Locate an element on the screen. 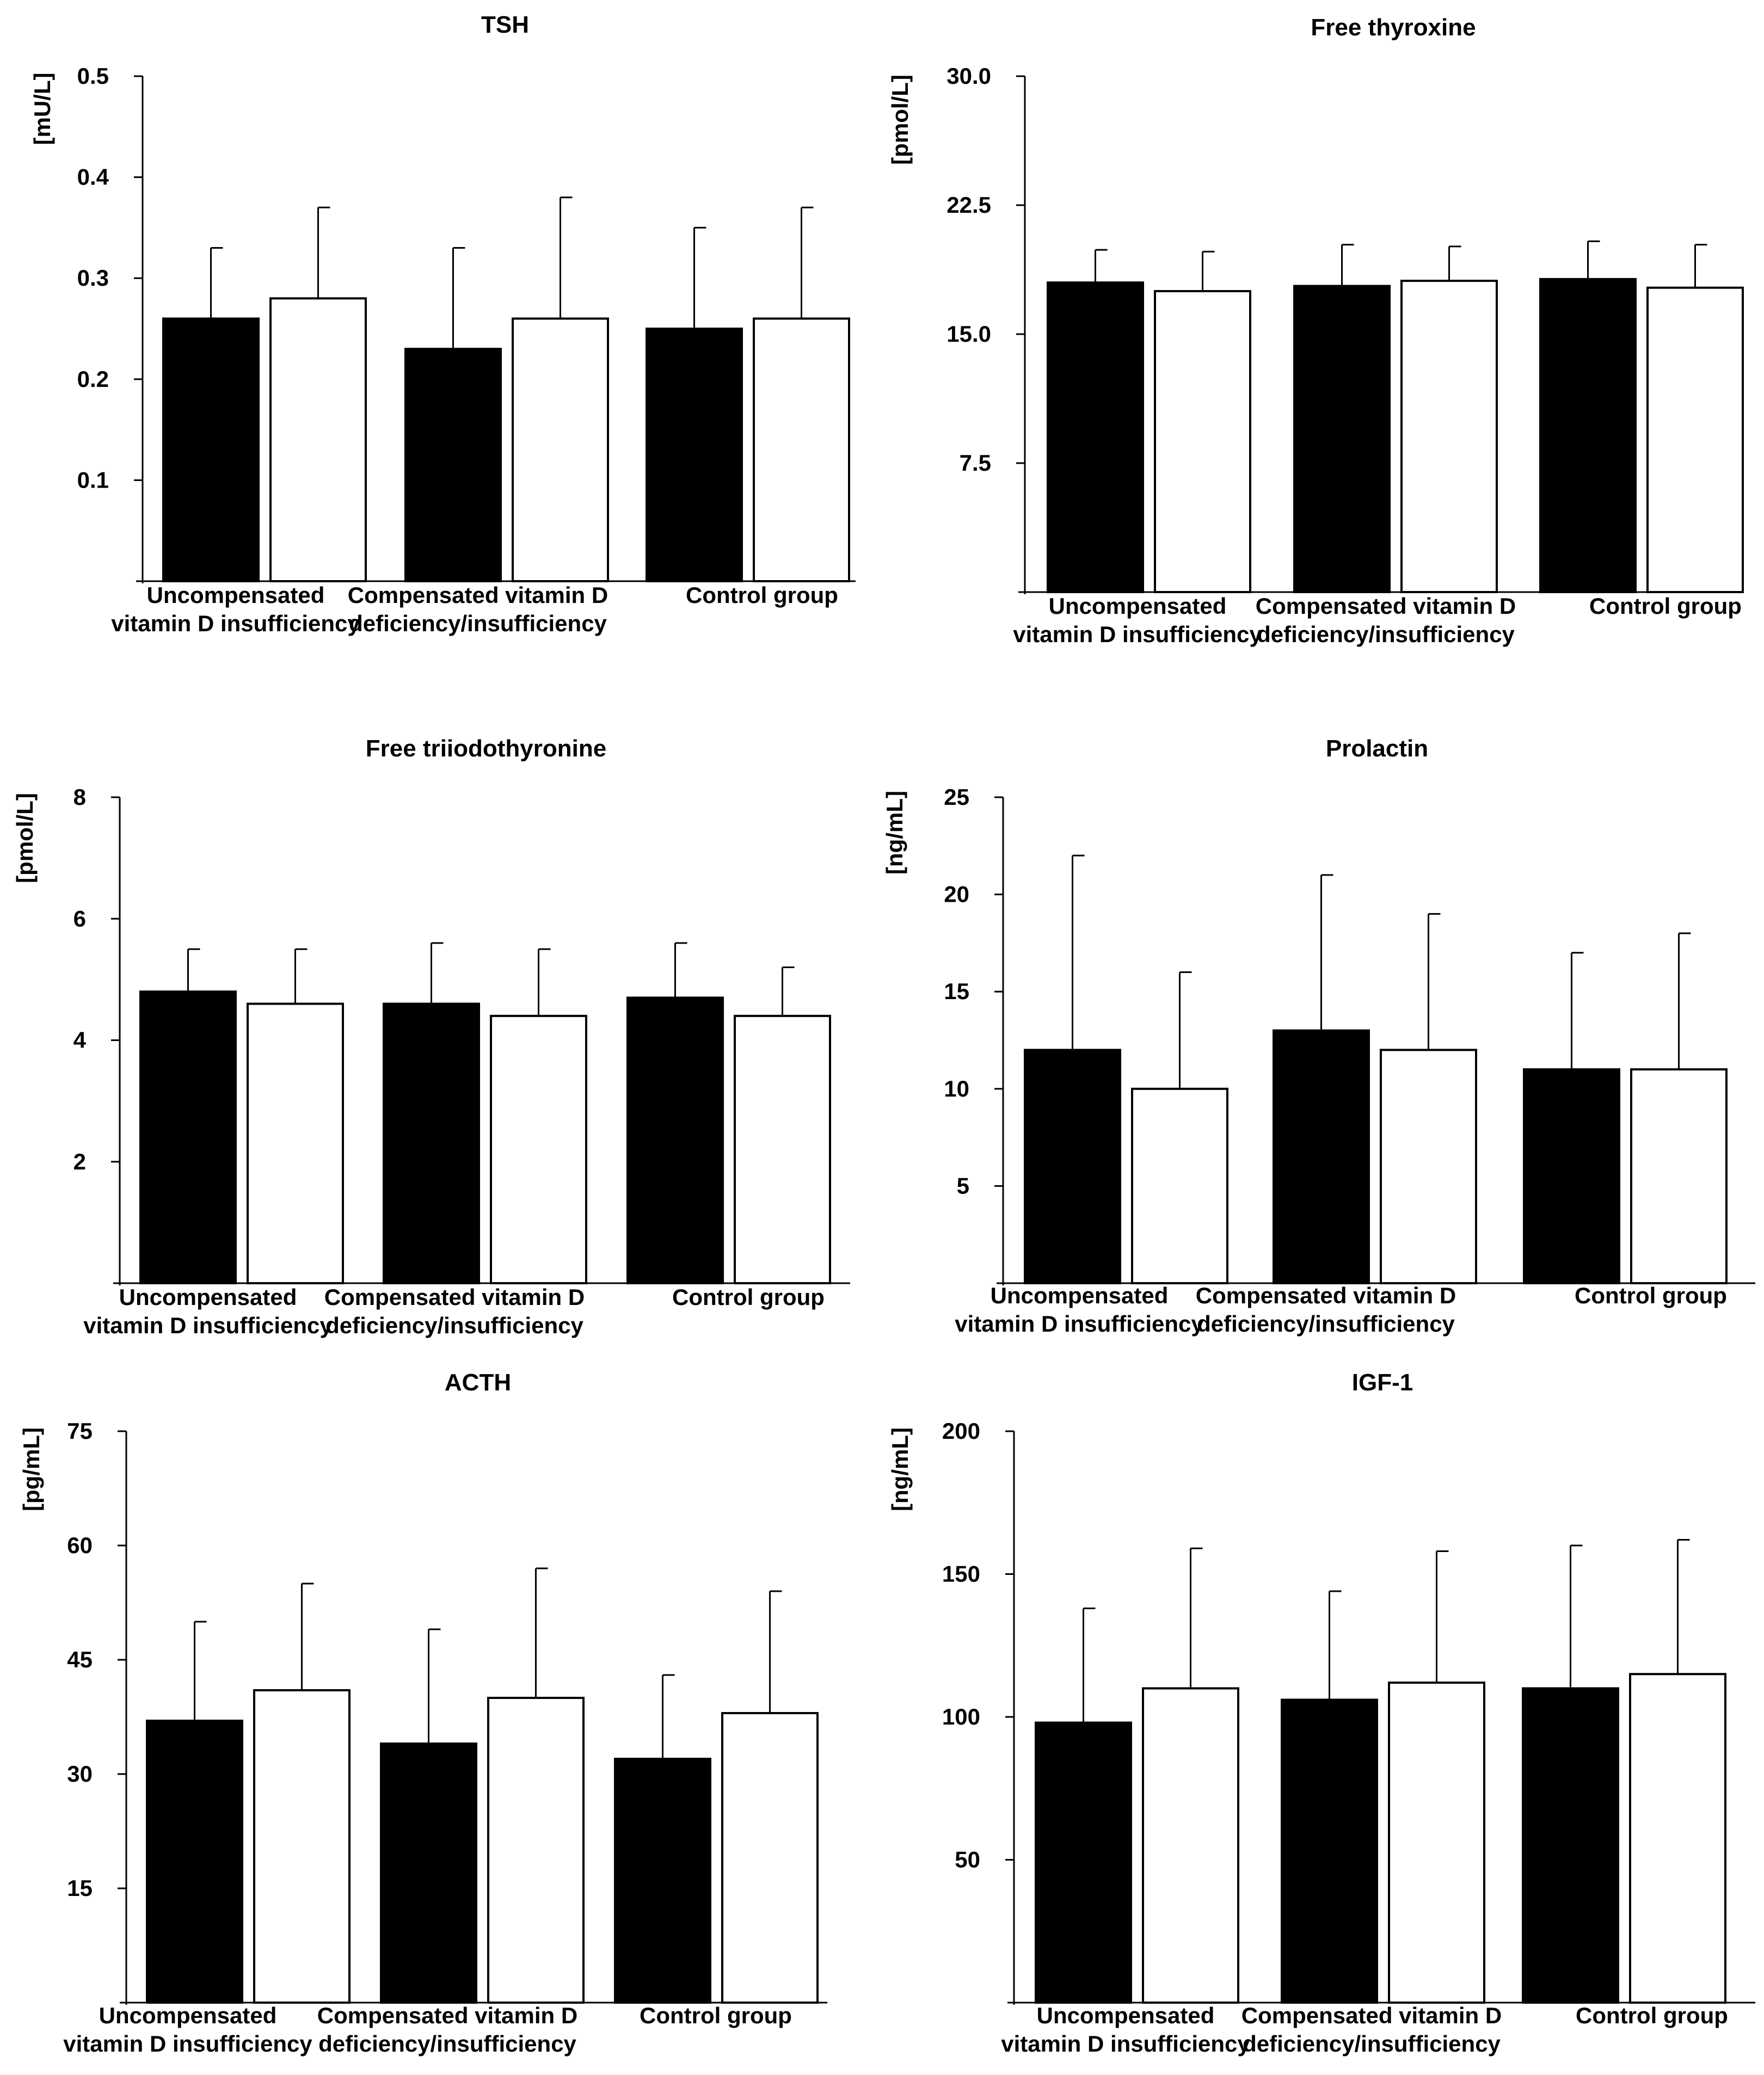  y-axis-label: [pg/mL] is located at coordinates (31, 1469).